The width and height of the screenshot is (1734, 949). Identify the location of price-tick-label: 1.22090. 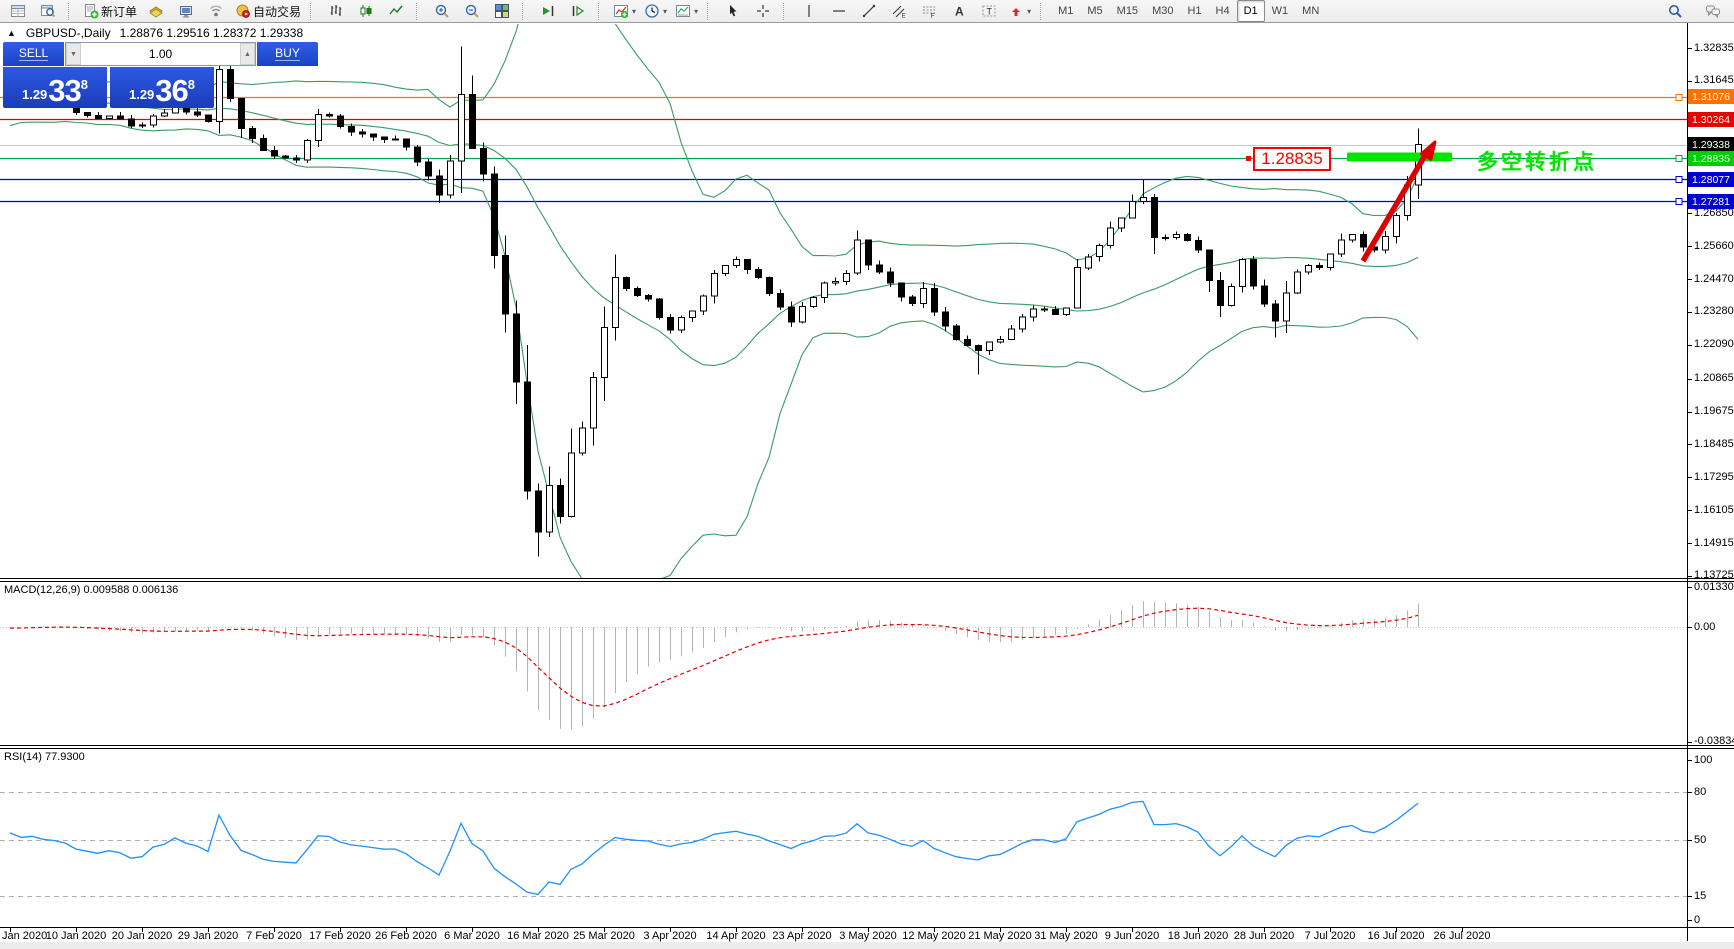
(1714, 344).